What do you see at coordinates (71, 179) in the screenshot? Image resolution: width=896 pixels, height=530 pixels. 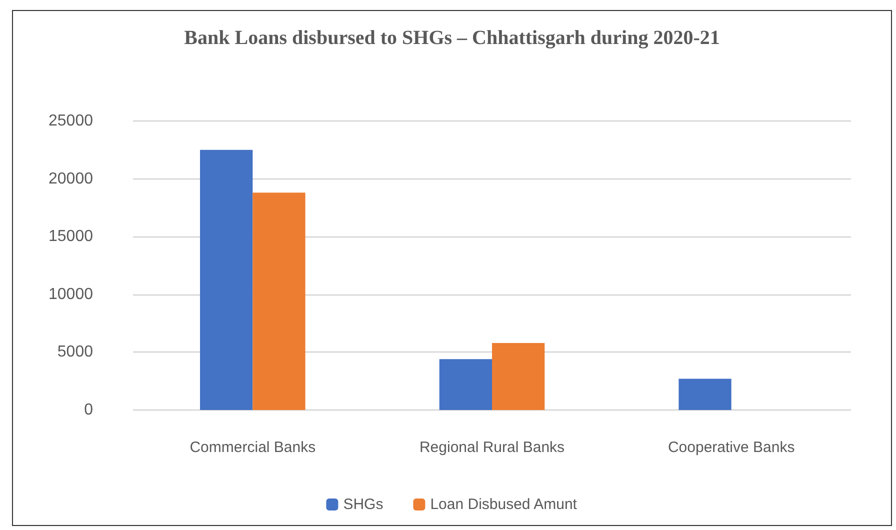 I see `y-tick-label: 20000` at bounding box center [71, 179].